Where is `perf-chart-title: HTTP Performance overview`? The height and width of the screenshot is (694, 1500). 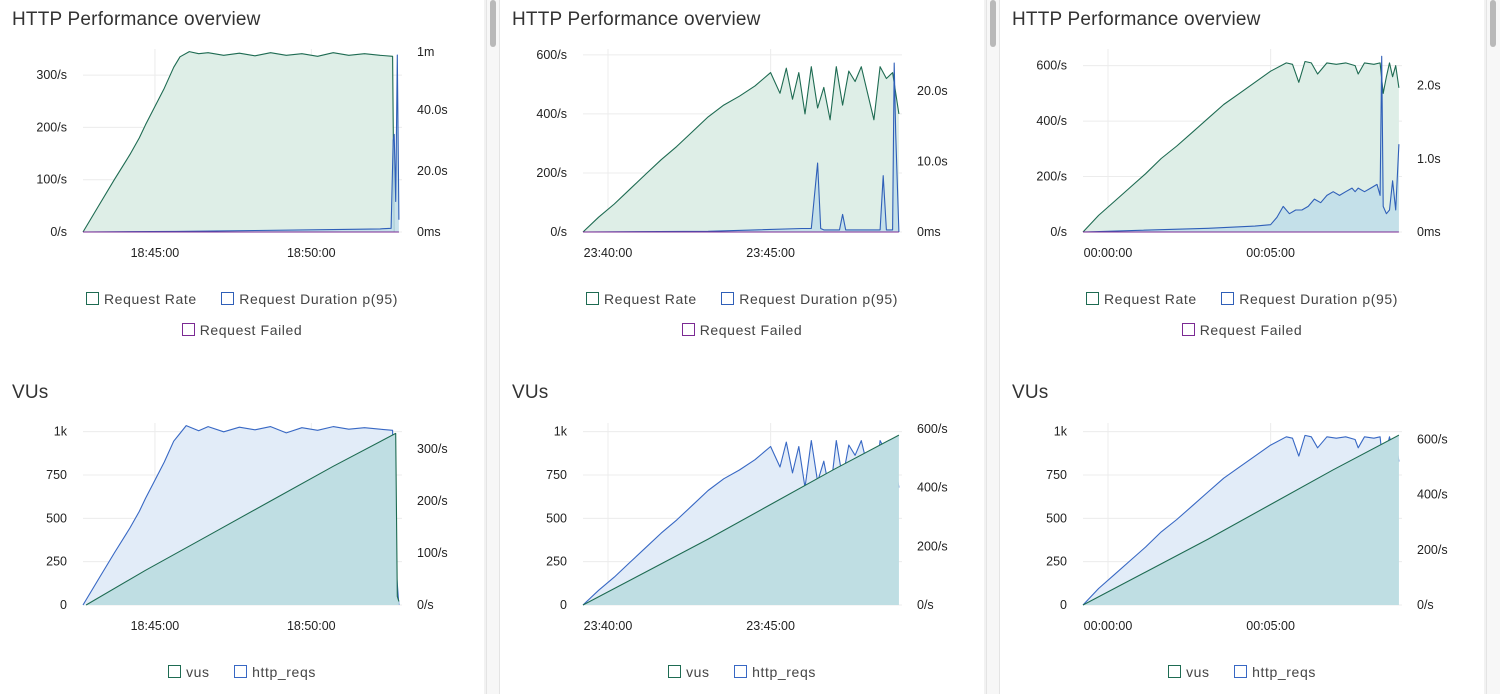 perf-chart-title: HTTP Performance overview is located at coordinates (636, 19).